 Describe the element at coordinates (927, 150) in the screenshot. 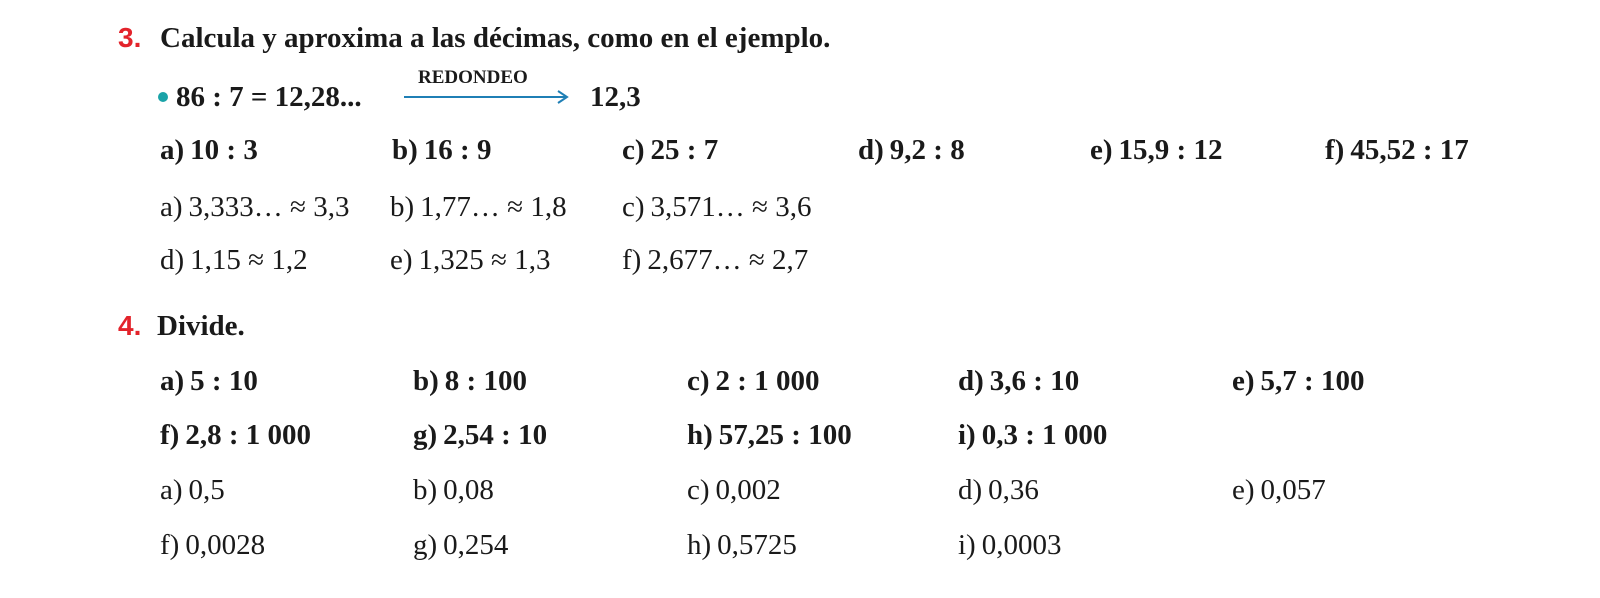

I see `item-text: 9,2 : 8` at that location.